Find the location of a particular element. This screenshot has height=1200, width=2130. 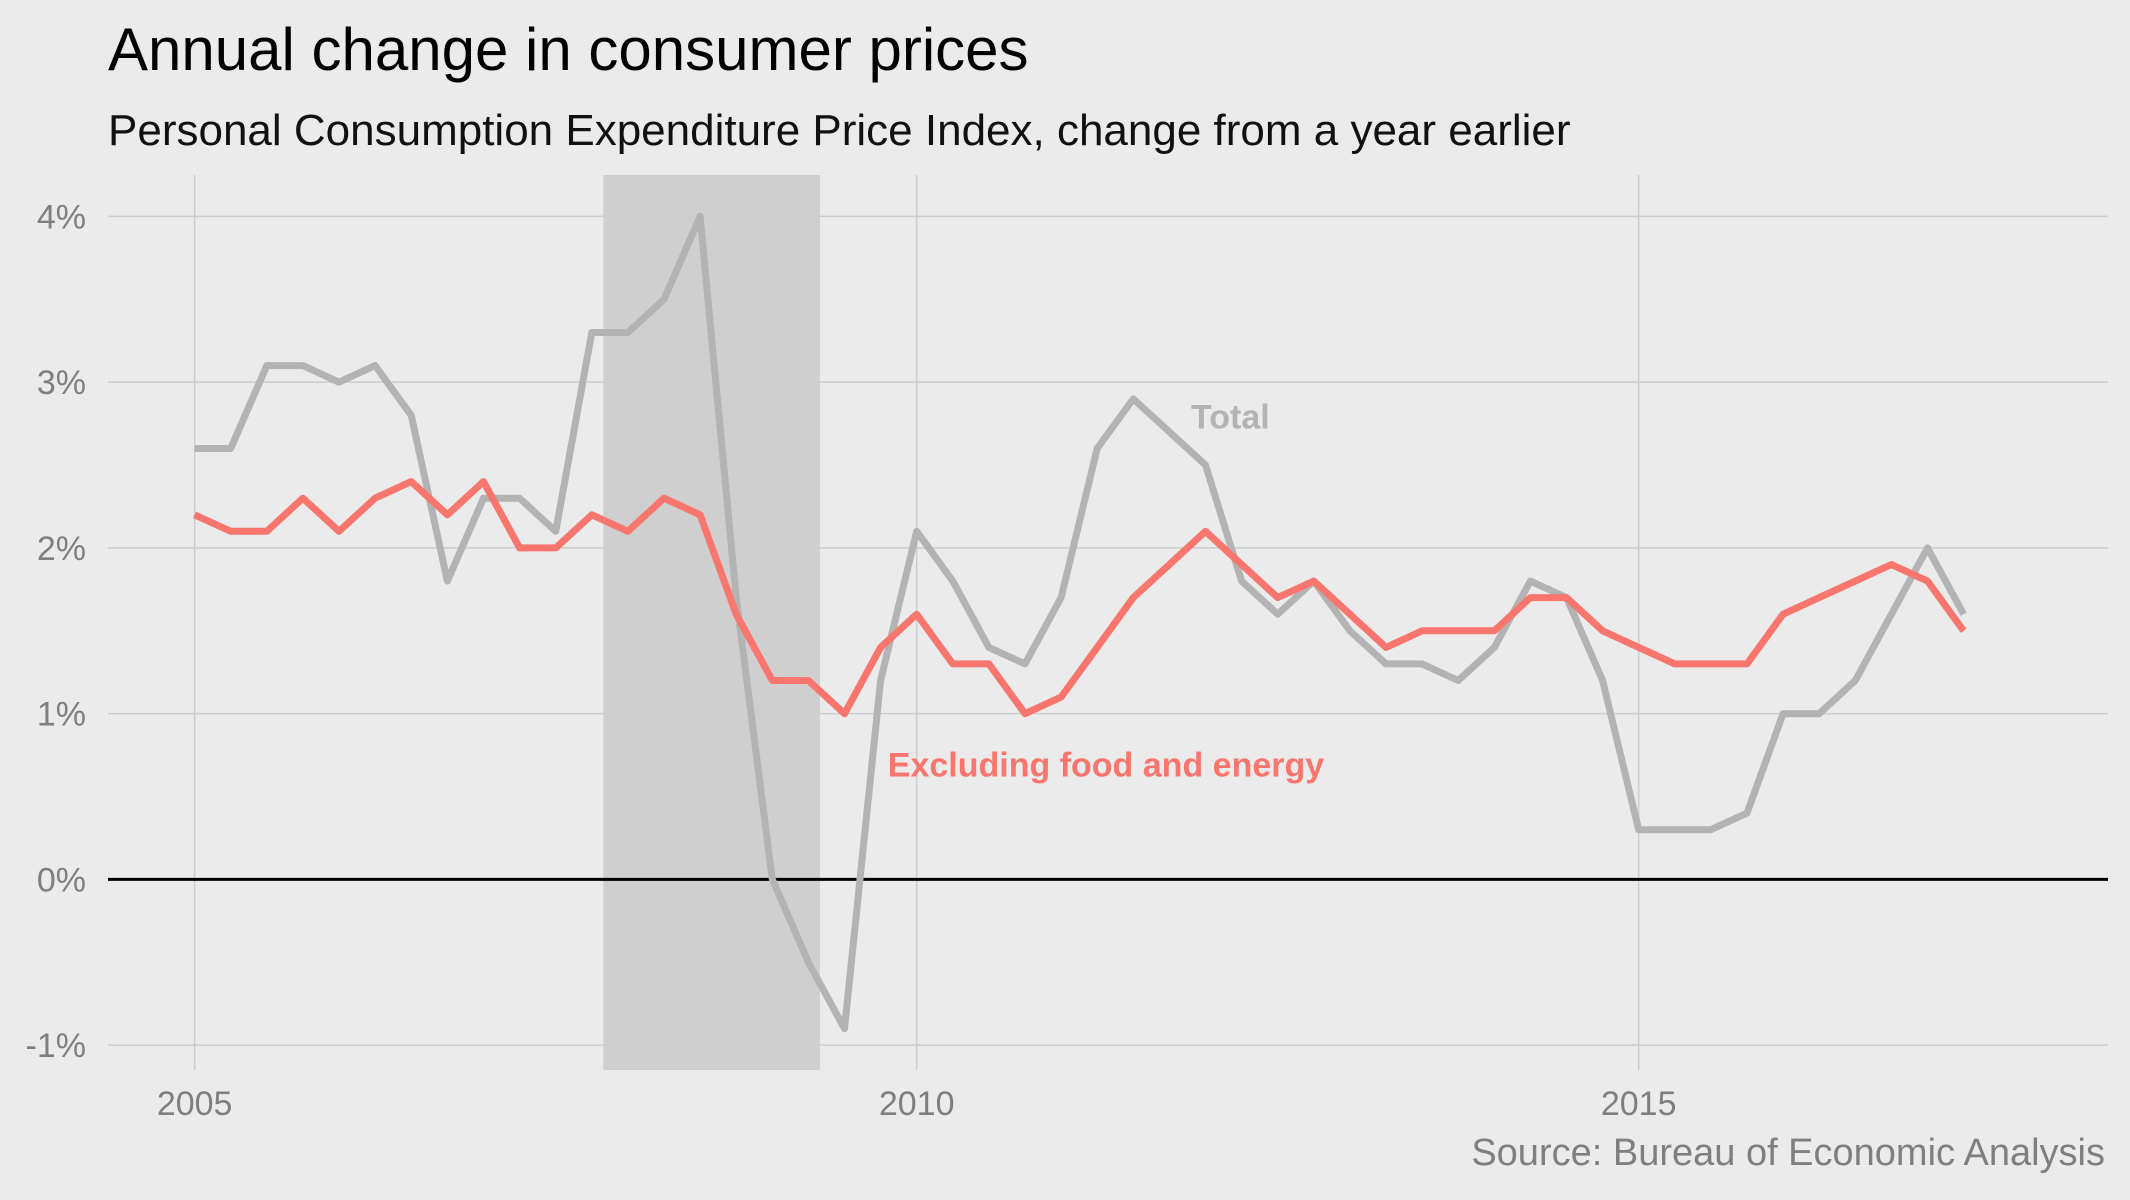

y-tick-label: 3% is located at coordinates (61, 383).